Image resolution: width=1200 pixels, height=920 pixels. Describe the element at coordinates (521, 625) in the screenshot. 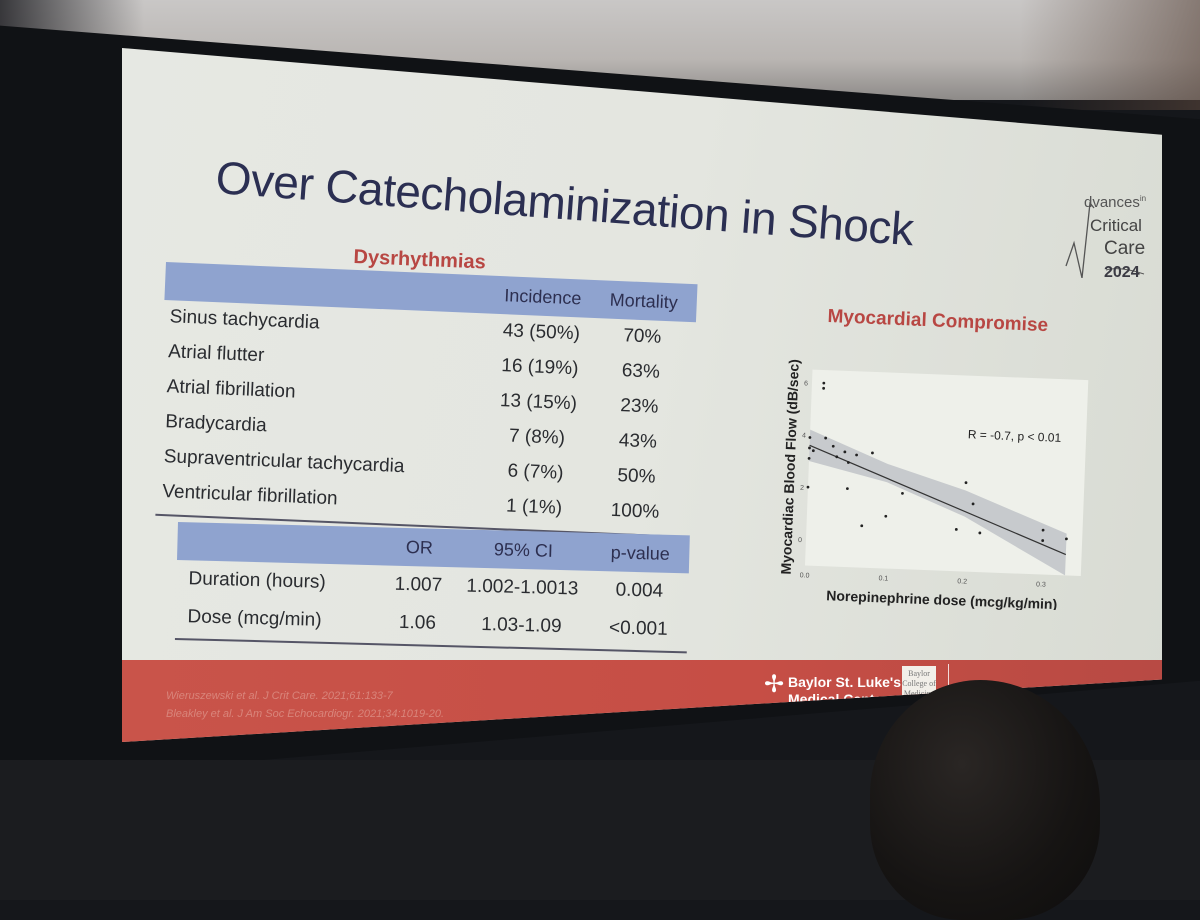

I see `row-ci: 1.03-1.09` at that location.